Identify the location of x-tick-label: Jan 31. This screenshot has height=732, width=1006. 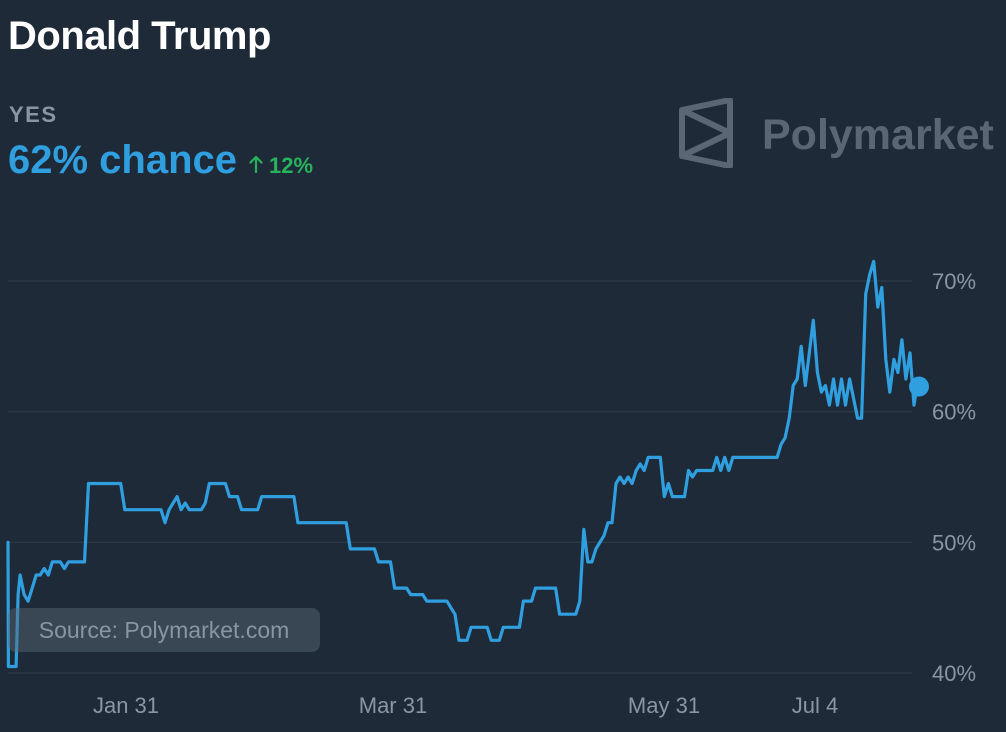
(126, 705).